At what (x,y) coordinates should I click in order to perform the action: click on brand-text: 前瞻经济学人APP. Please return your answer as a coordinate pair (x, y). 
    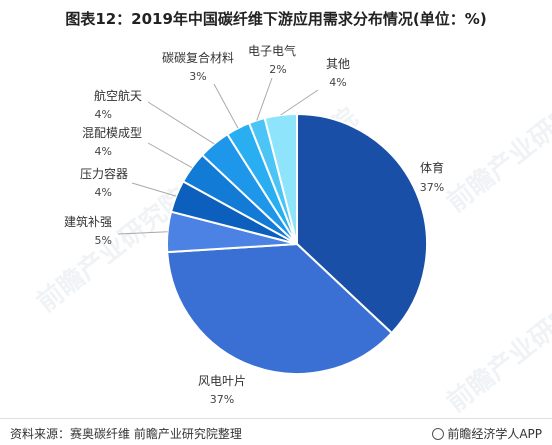
    Looking at the image, I should click on (494, 434).